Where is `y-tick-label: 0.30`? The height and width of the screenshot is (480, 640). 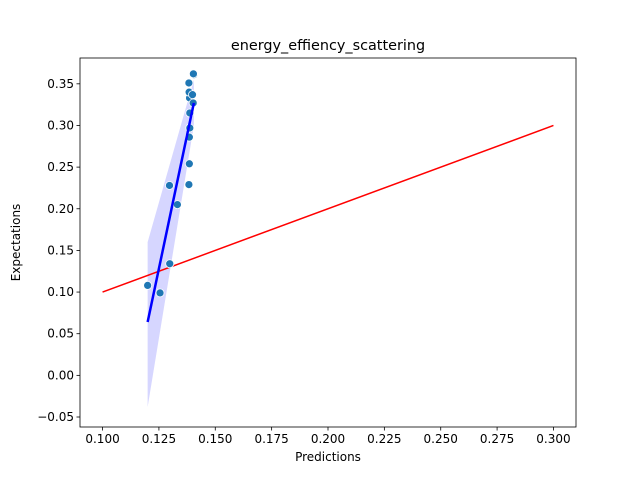 y-tick-label: 0.30 is located at coordinates (60, 125).